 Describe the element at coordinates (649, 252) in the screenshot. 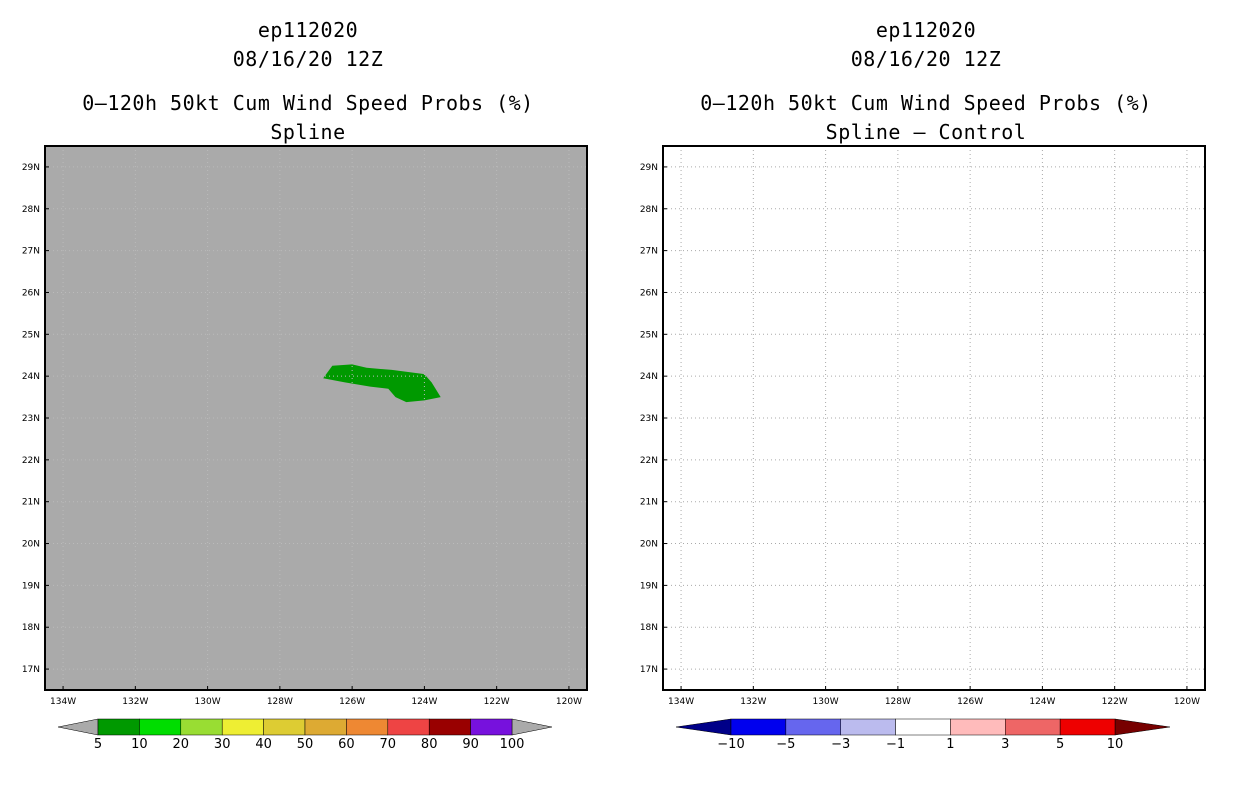

I see `right-ytick-label: 27N` at that location.